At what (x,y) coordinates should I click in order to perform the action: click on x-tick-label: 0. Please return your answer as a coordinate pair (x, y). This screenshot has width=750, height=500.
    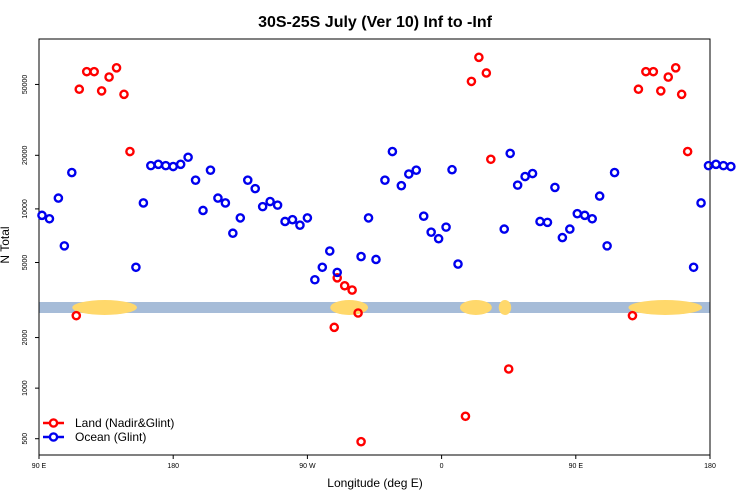
    Looking at the image, I should click on (442, 466).